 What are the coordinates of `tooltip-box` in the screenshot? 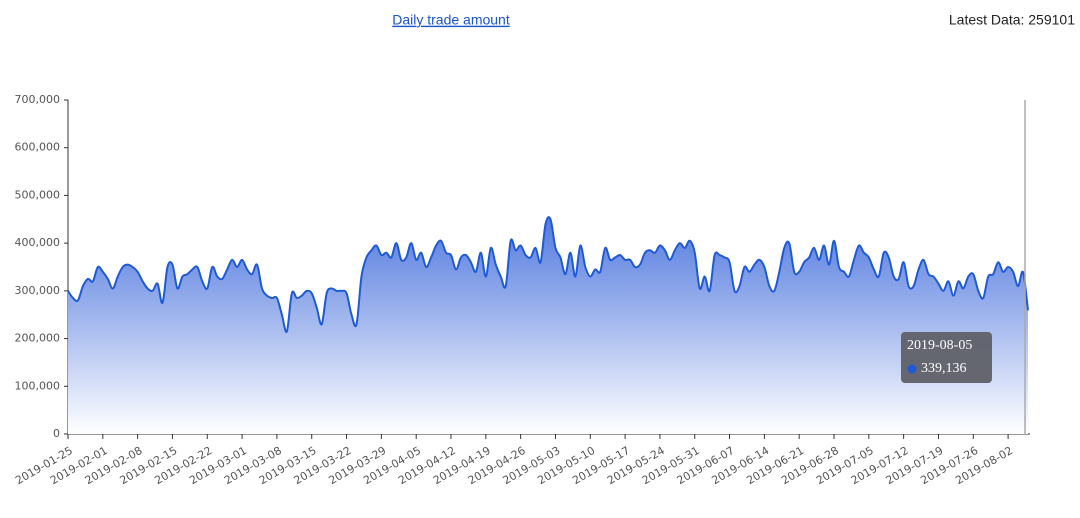 It's located at (946, 357).